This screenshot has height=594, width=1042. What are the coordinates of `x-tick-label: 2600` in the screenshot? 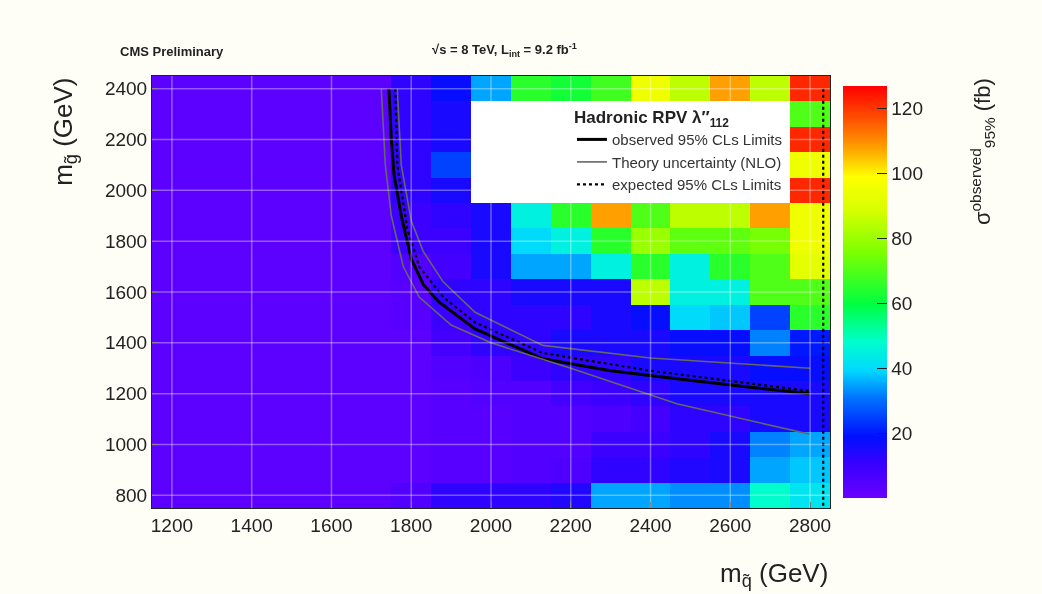 It's located at (730, 525).